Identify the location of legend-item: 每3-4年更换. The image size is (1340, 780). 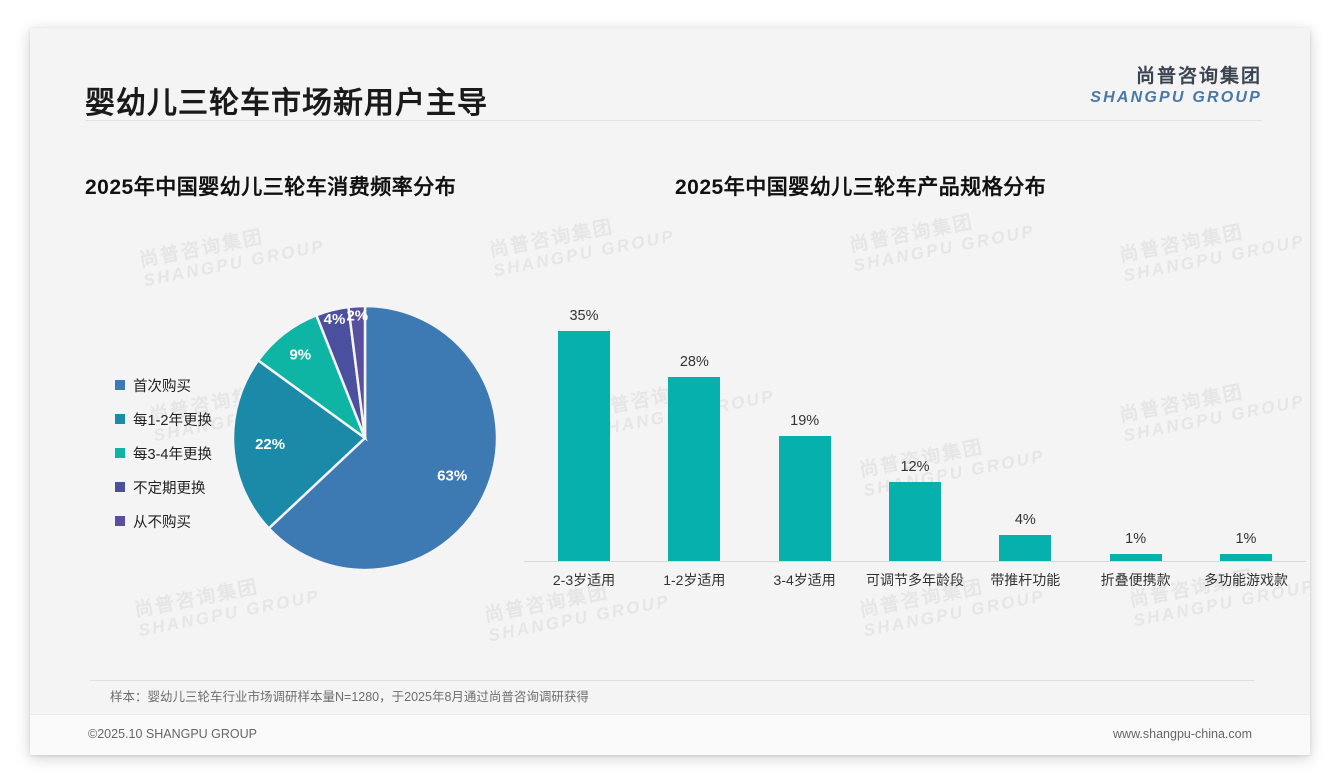
(180, 453).